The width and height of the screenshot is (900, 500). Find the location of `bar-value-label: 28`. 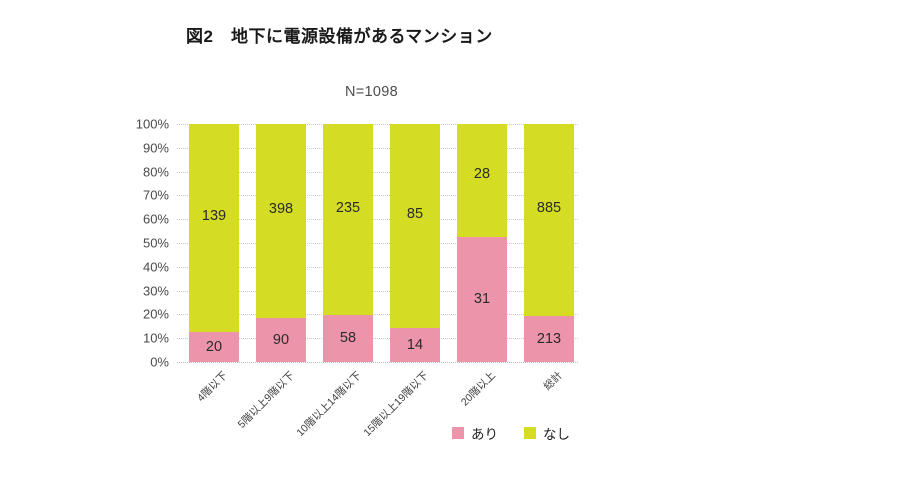

bar-value-label: 28 is located at coordinates (482, 173).